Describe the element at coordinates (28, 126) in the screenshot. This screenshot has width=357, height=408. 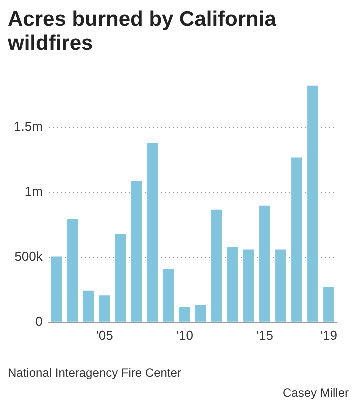
I see `y-tick-label: 1.5m` at that location.